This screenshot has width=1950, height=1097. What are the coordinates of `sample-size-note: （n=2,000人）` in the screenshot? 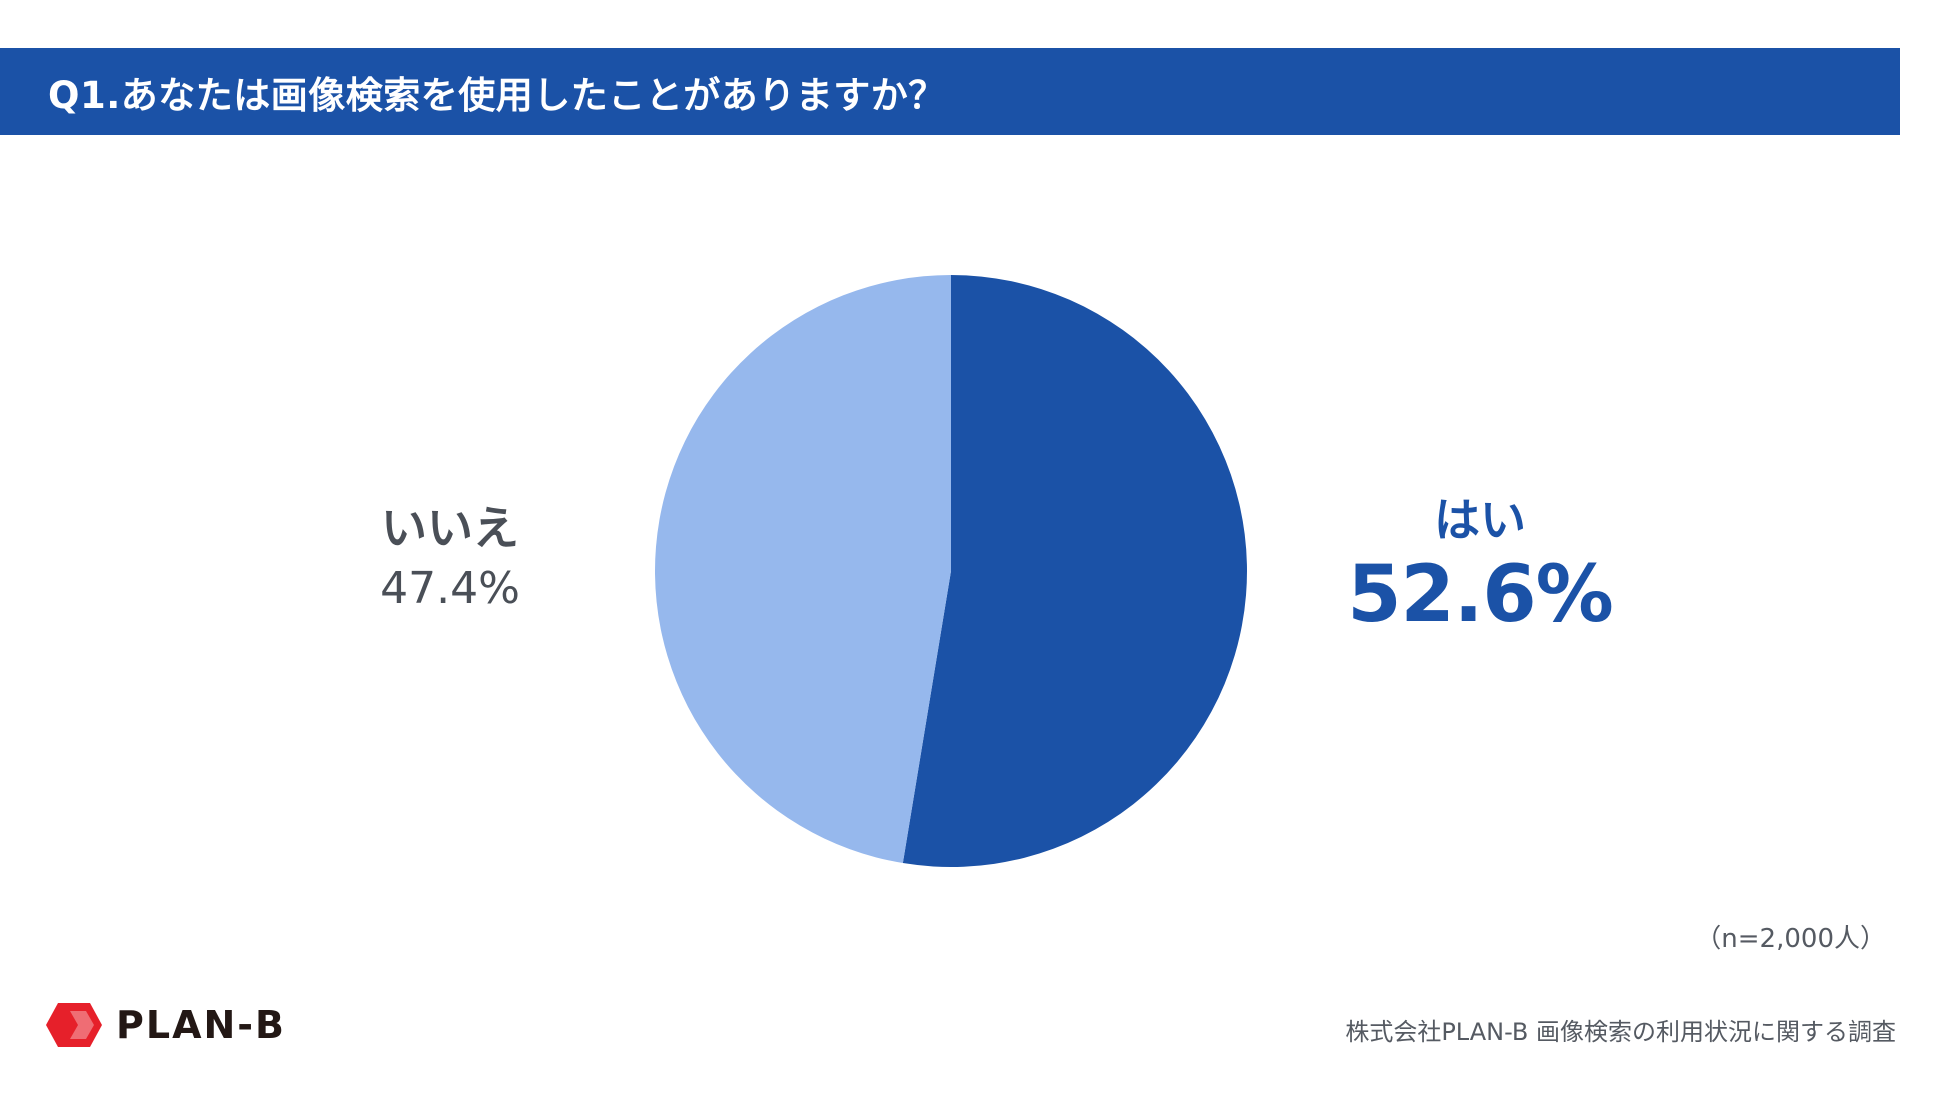 It's located at (1790, 939).